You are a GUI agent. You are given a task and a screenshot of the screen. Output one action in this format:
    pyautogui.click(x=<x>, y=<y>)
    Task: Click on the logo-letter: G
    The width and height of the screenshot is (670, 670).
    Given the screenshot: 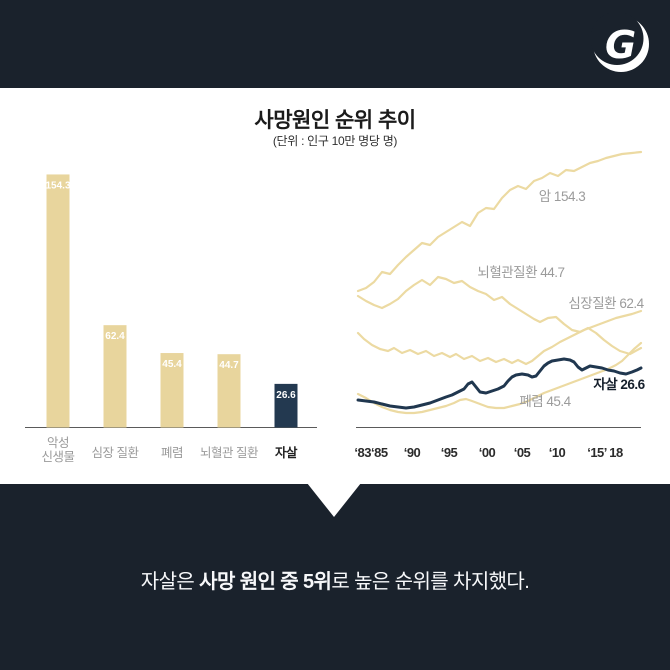 What is the action you would take?
    pyautogui.click(x=620, y=45)
    